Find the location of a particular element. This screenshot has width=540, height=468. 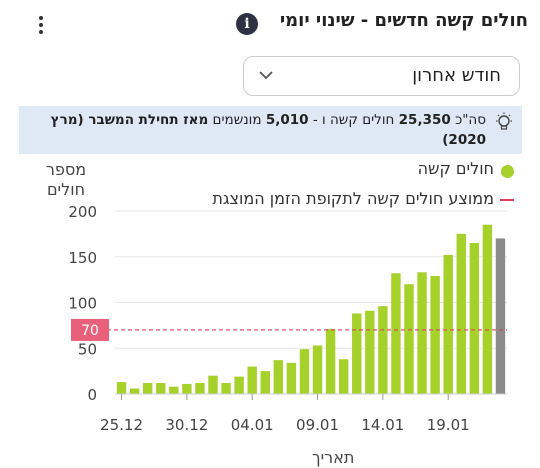

x-tick-label: 25.12 is located at coordinates (121, 425).